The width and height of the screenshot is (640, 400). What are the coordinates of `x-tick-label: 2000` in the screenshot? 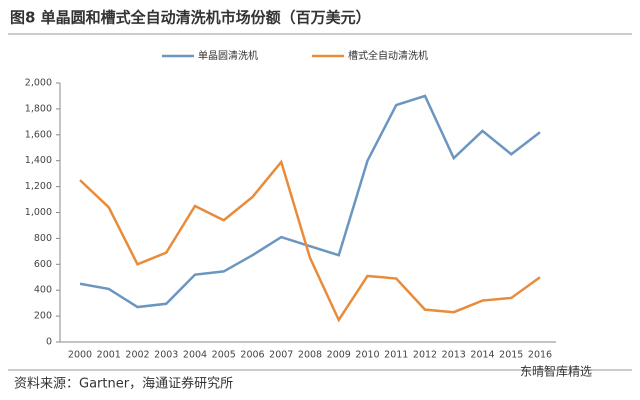 It's located at (80, 355).